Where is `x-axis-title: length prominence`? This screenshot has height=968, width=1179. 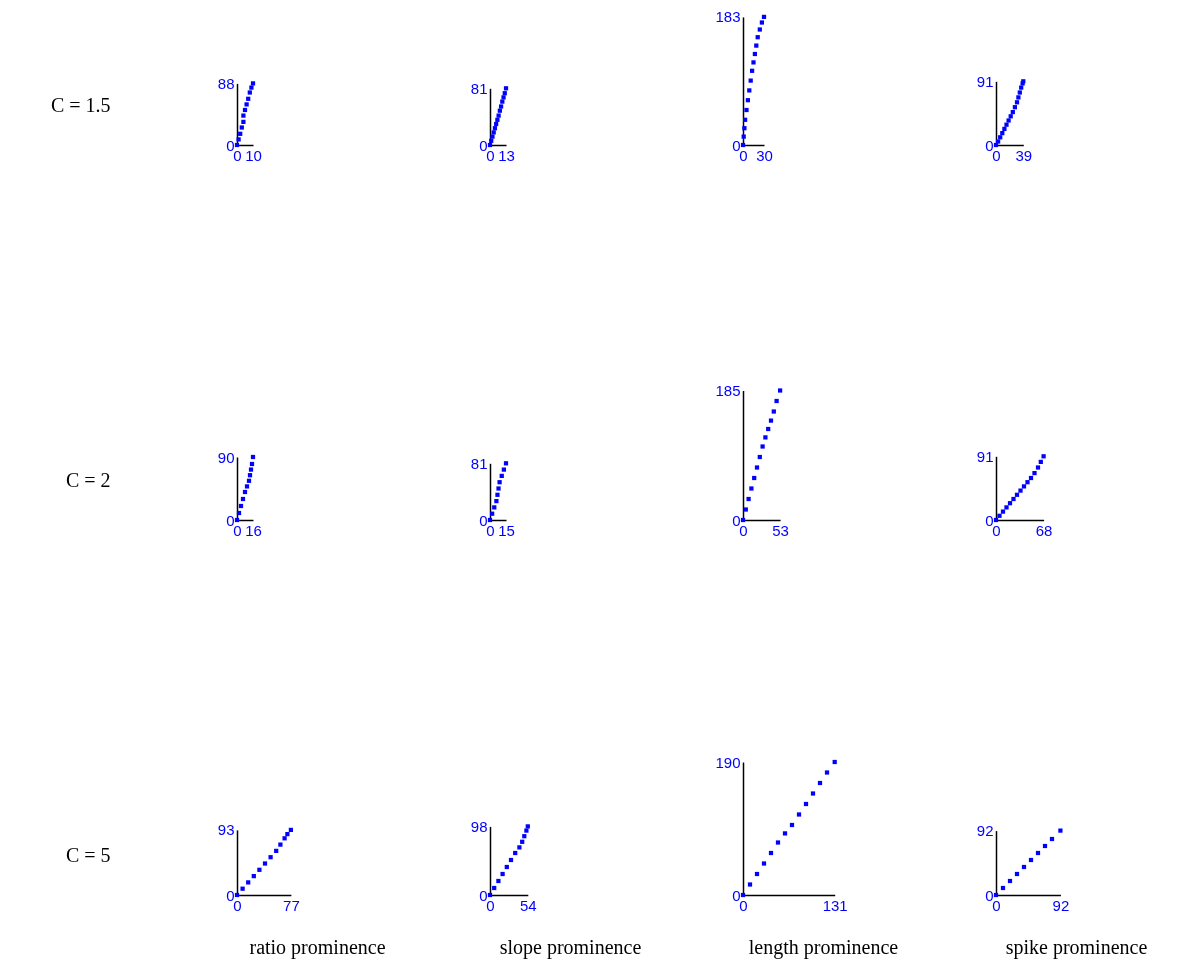
x-axis-title: length prominence is located at coordinates (823, 947).